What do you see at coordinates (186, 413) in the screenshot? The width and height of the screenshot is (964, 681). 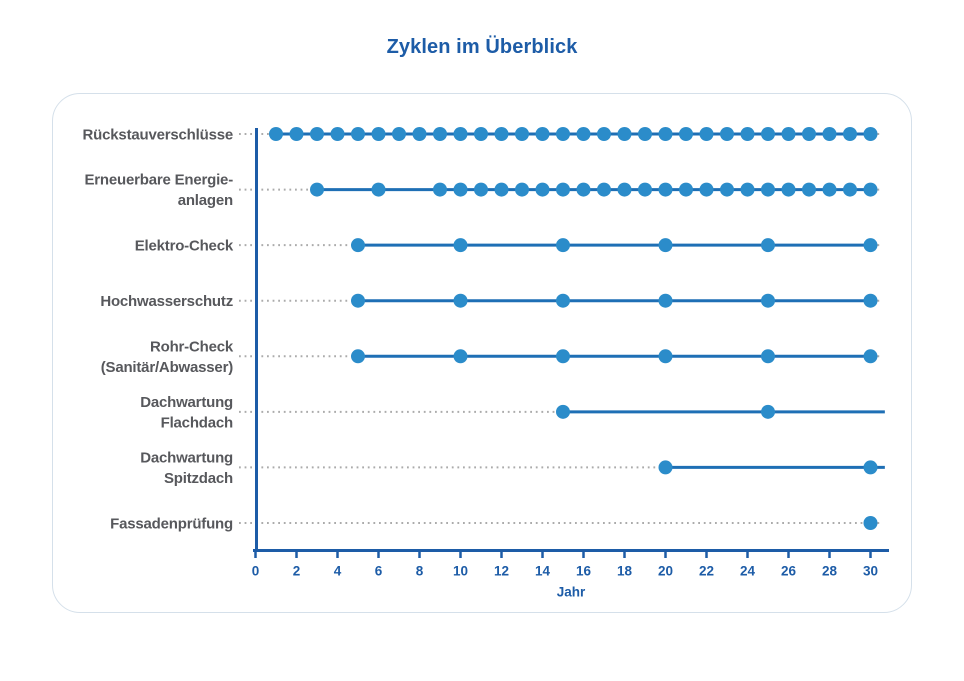 I see `category-label: Dachwartung Flachdach` at bounding box center [186, 413].